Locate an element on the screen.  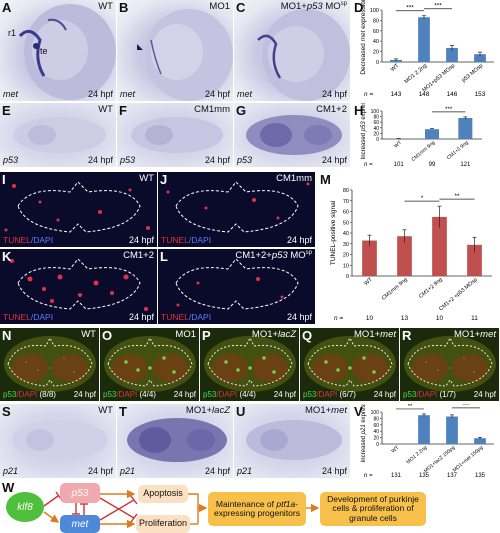
condition-j: CM1mm is located at coordinates (294, 178).